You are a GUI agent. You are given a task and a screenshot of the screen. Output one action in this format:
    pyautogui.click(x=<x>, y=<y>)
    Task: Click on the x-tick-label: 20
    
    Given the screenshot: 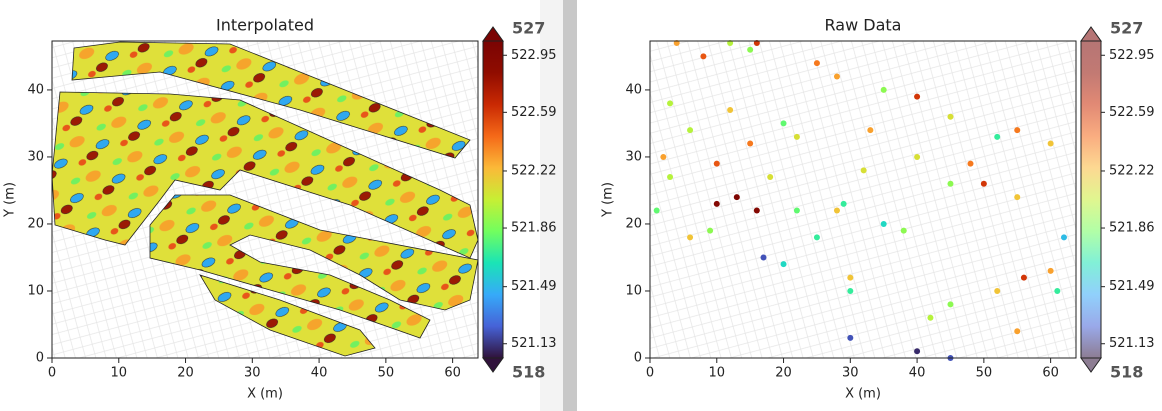 What is the action you would take?
    pyautogui.click(x=783, y=373)
    